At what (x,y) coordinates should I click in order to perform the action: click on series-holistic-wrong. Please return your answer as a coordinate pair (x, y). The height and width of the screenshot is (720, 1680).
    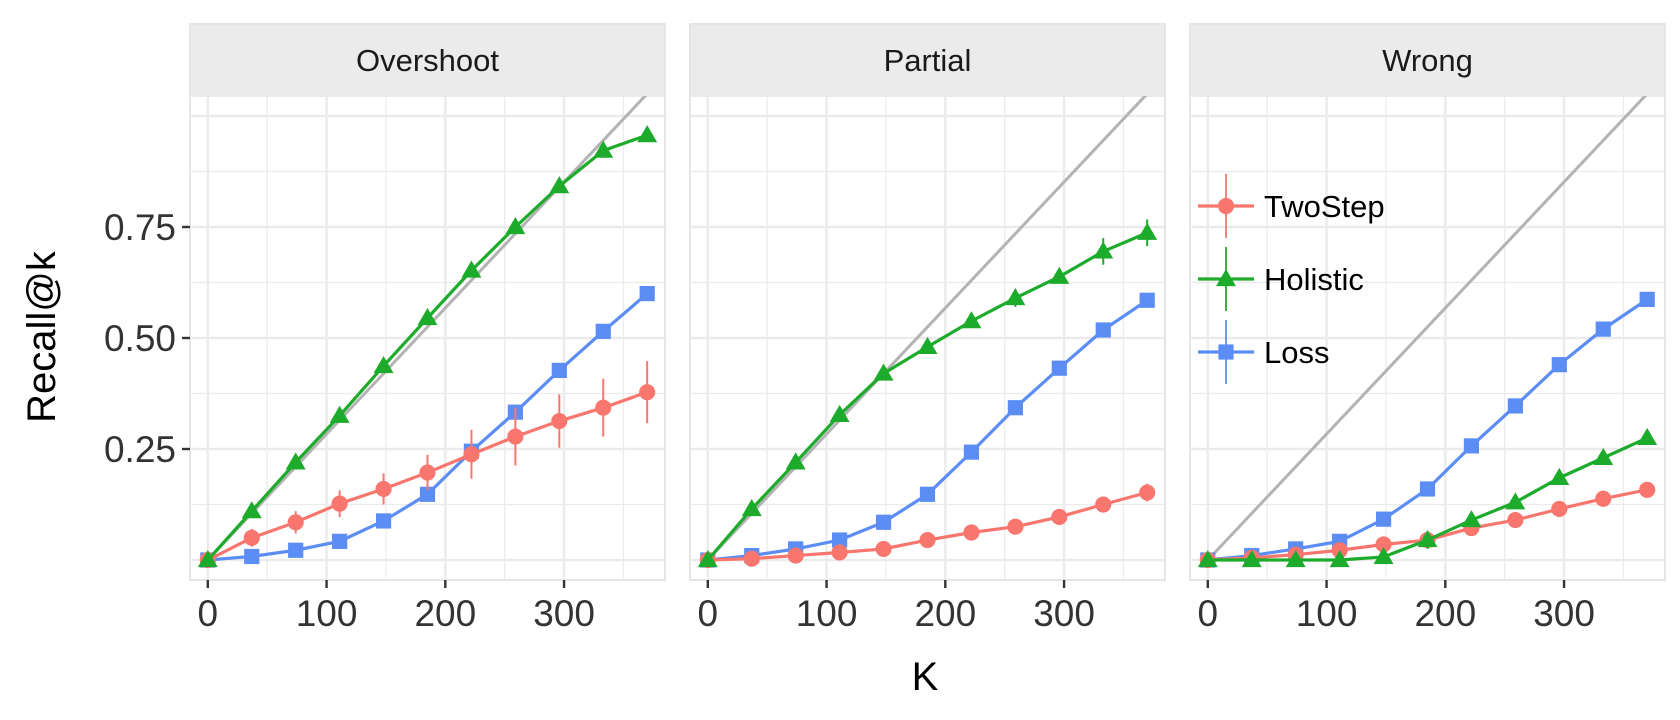
    Looking at the image, I should click on (1427, 497).